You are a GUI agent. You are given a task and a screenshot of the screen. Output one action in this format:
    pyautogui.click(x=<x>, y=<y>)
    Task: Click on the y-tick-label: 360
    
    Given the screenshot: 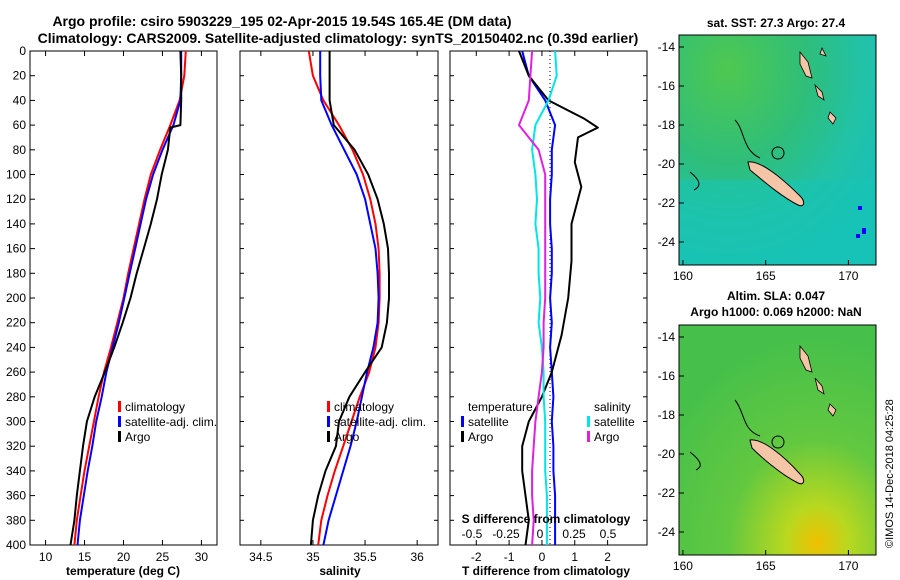 What is the action you would take?
    pyautogui.click(x=16, y=496)
    